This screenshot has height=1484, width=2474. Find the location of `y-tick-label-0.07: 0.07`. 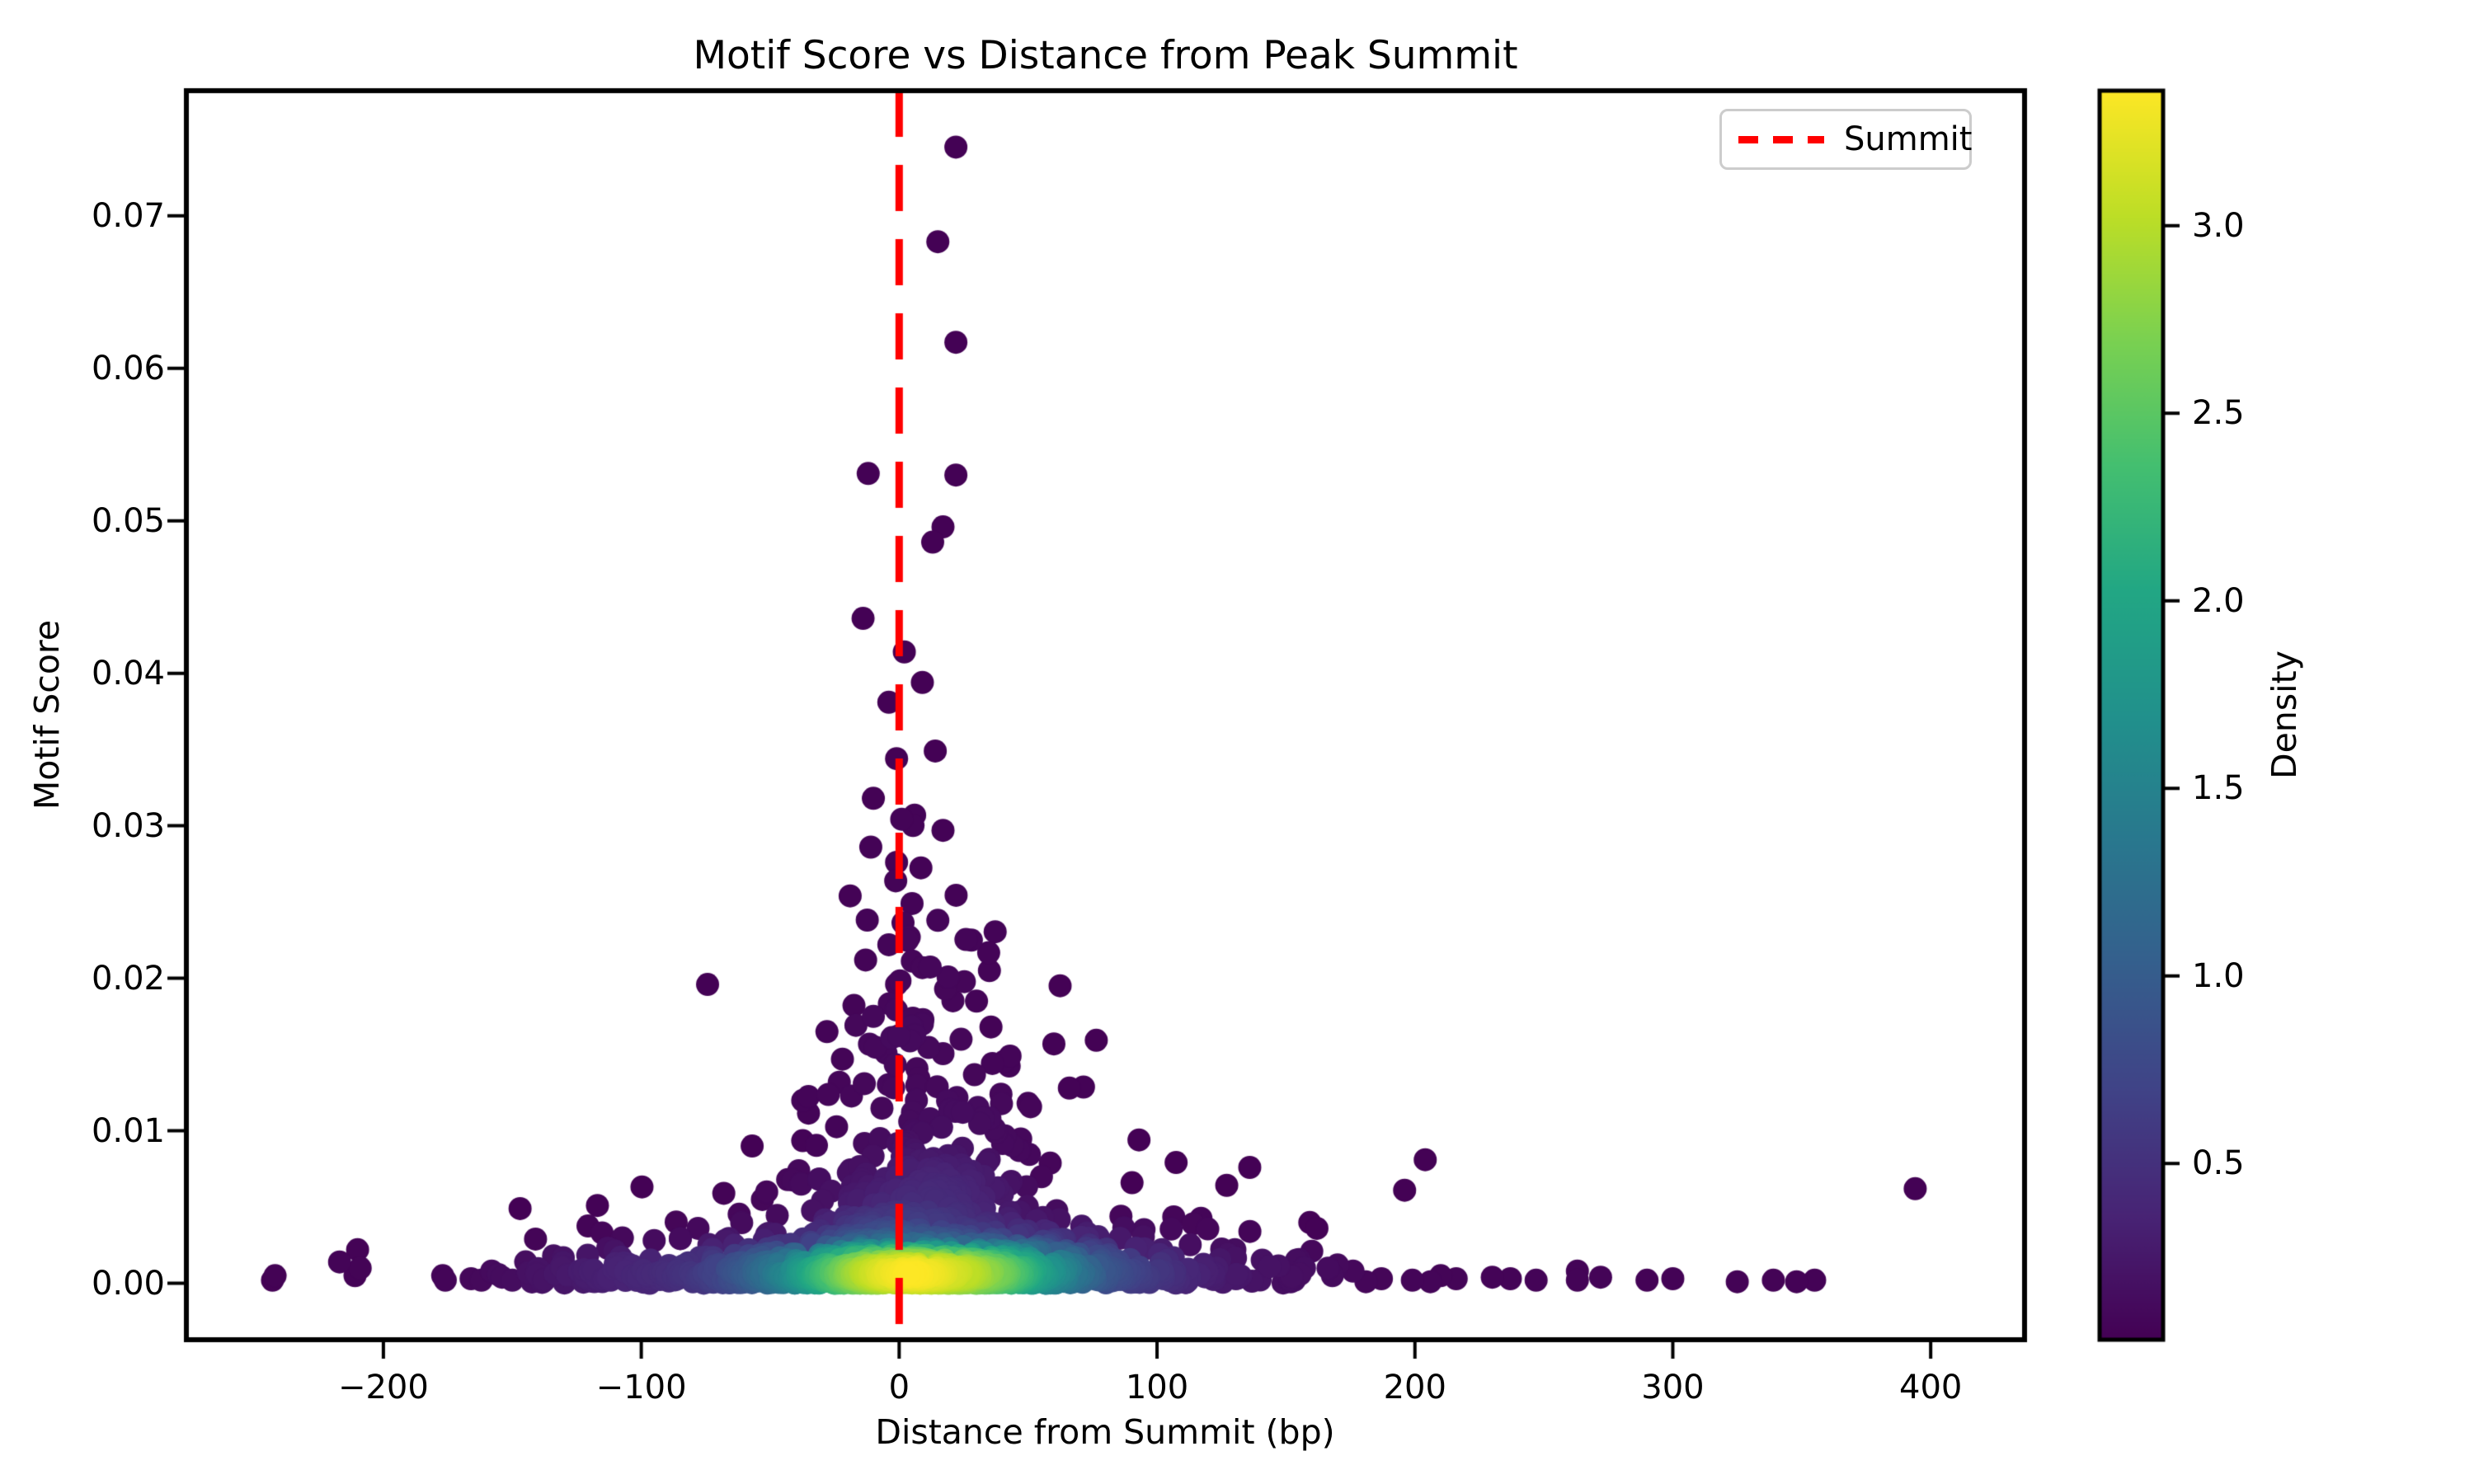

y-tick-label-0.07: 0.07 is located at coordinates (128, 215).